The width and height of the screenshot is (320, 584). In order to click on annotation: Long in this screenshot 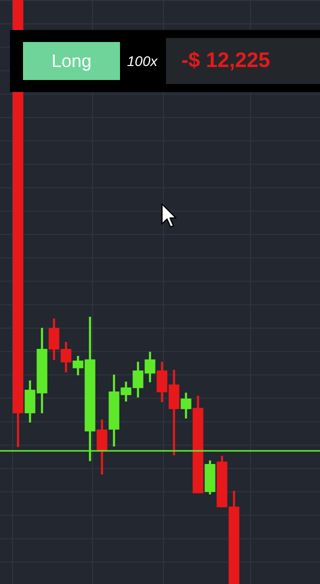, I will do `click(71, 61)`.